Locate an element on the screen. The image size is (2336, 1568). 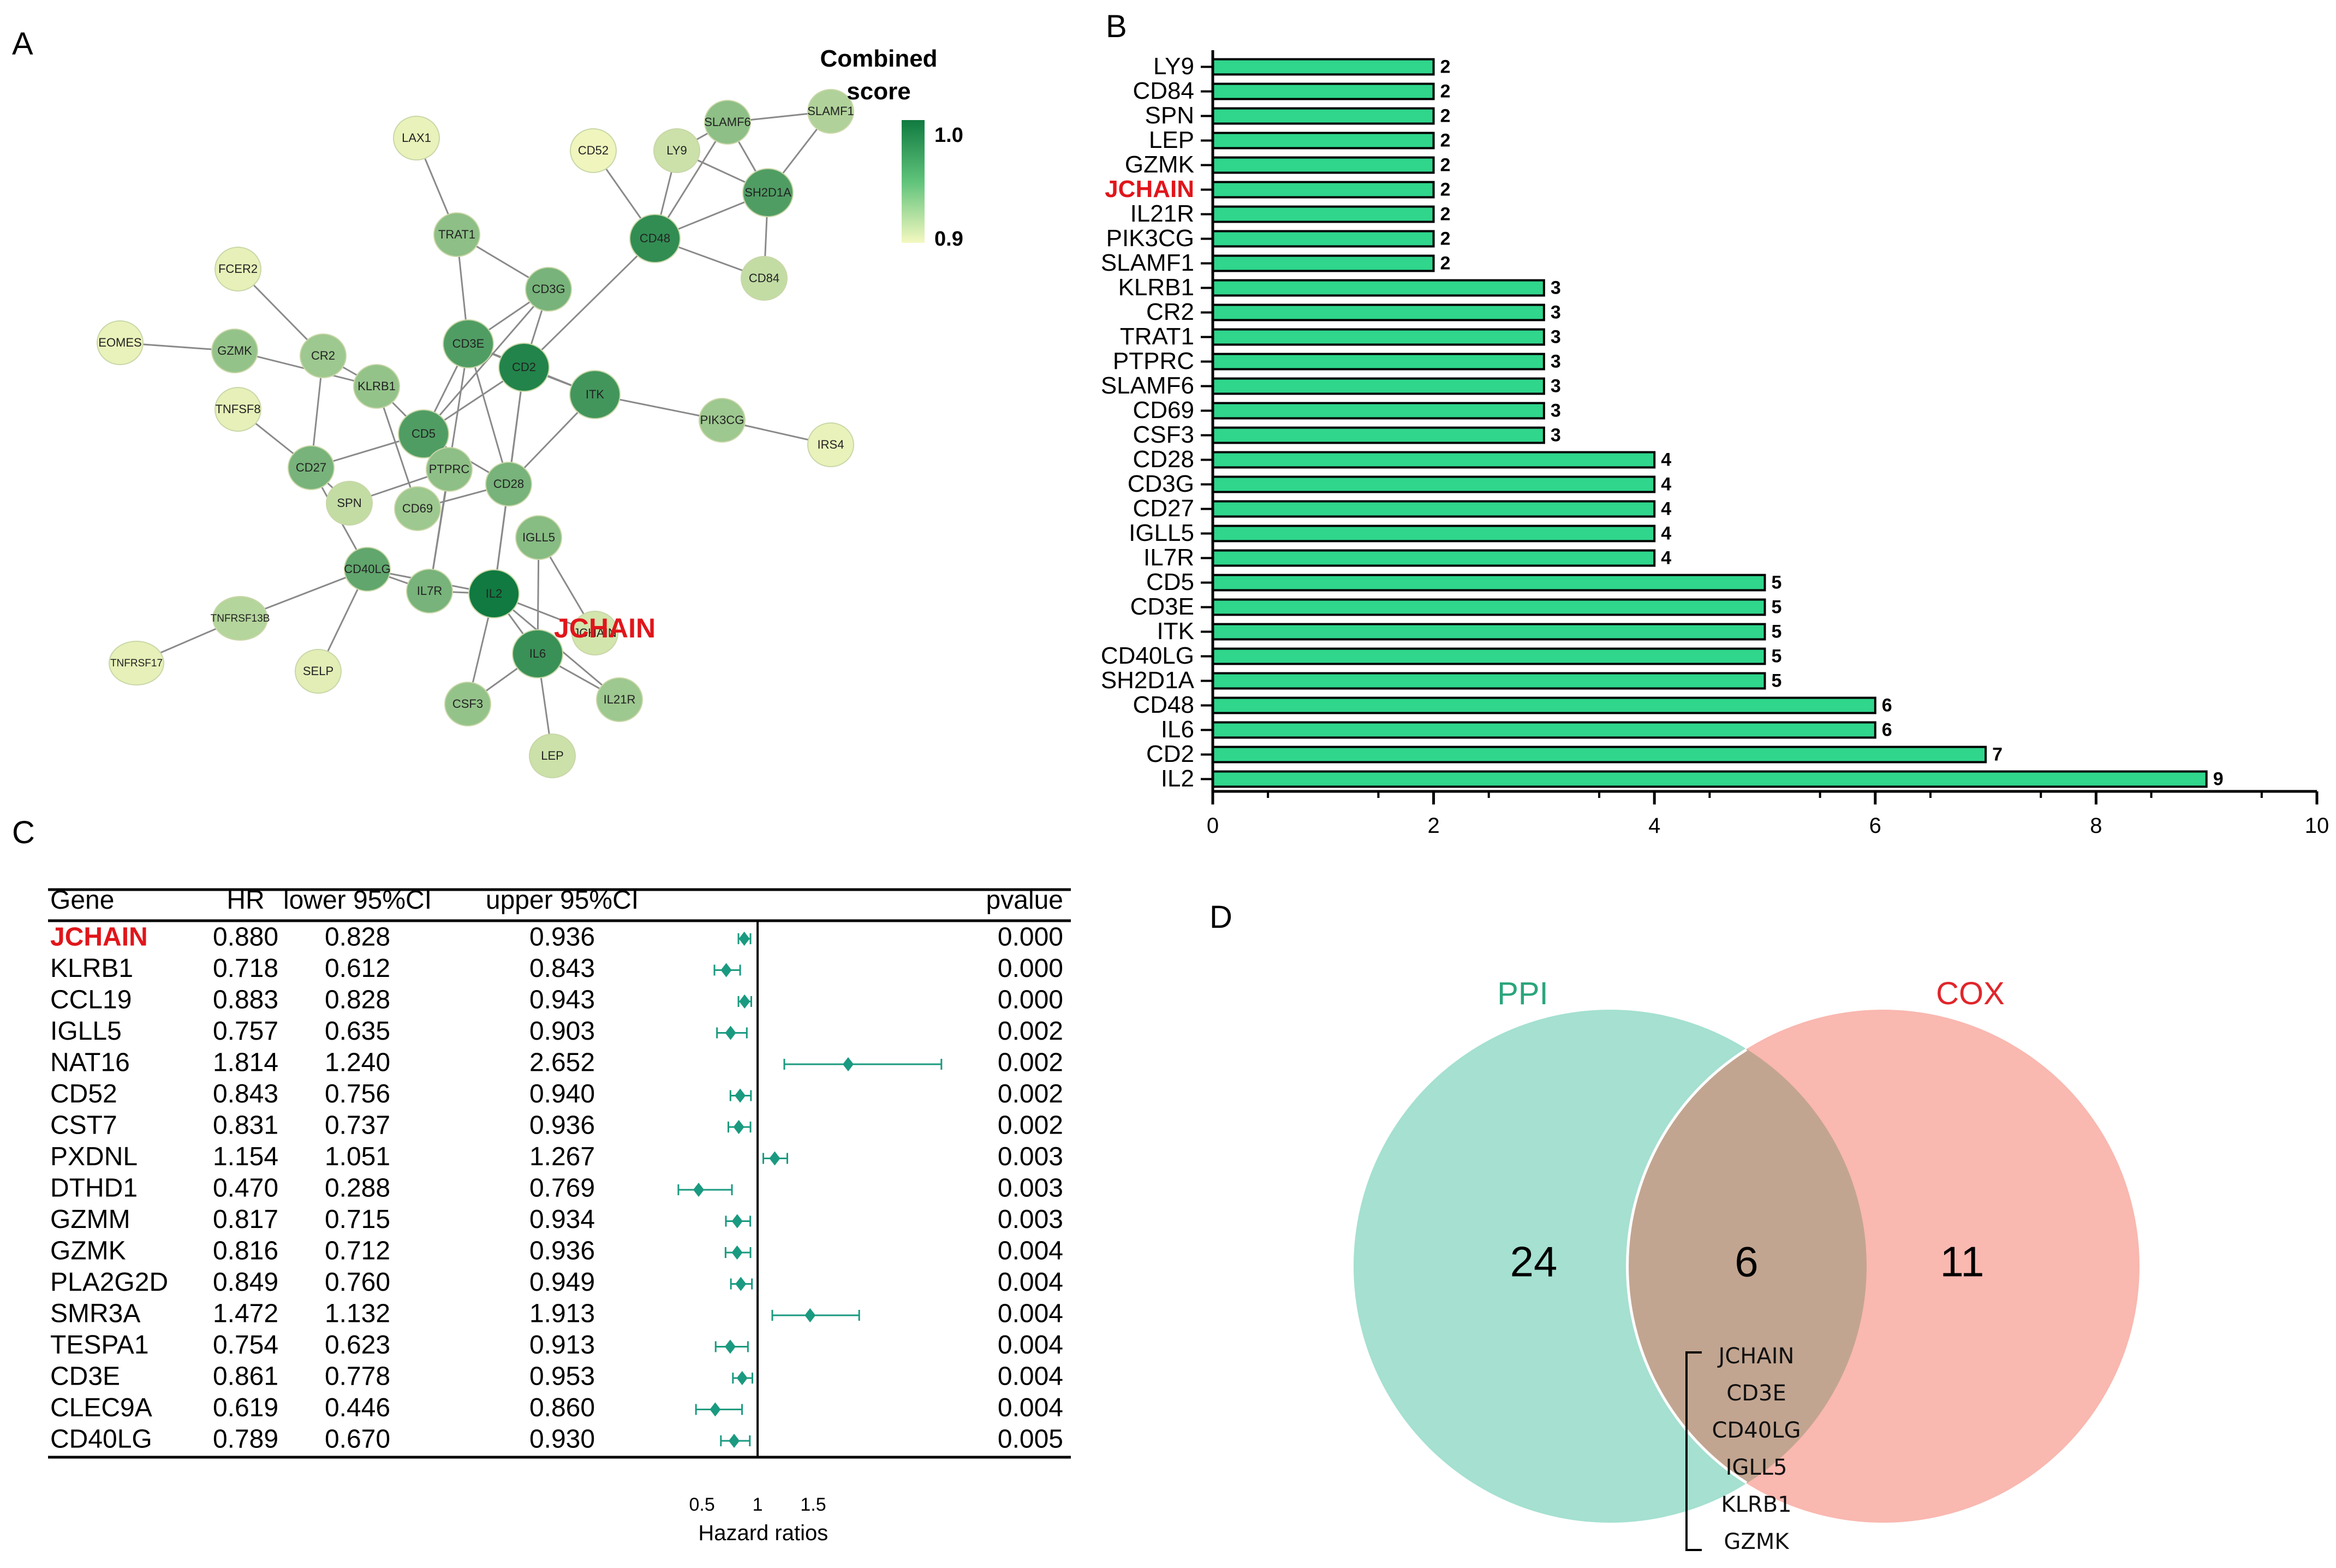
bar-label-slamf1: SLAMF1 is located at coordinates (1147, 262).